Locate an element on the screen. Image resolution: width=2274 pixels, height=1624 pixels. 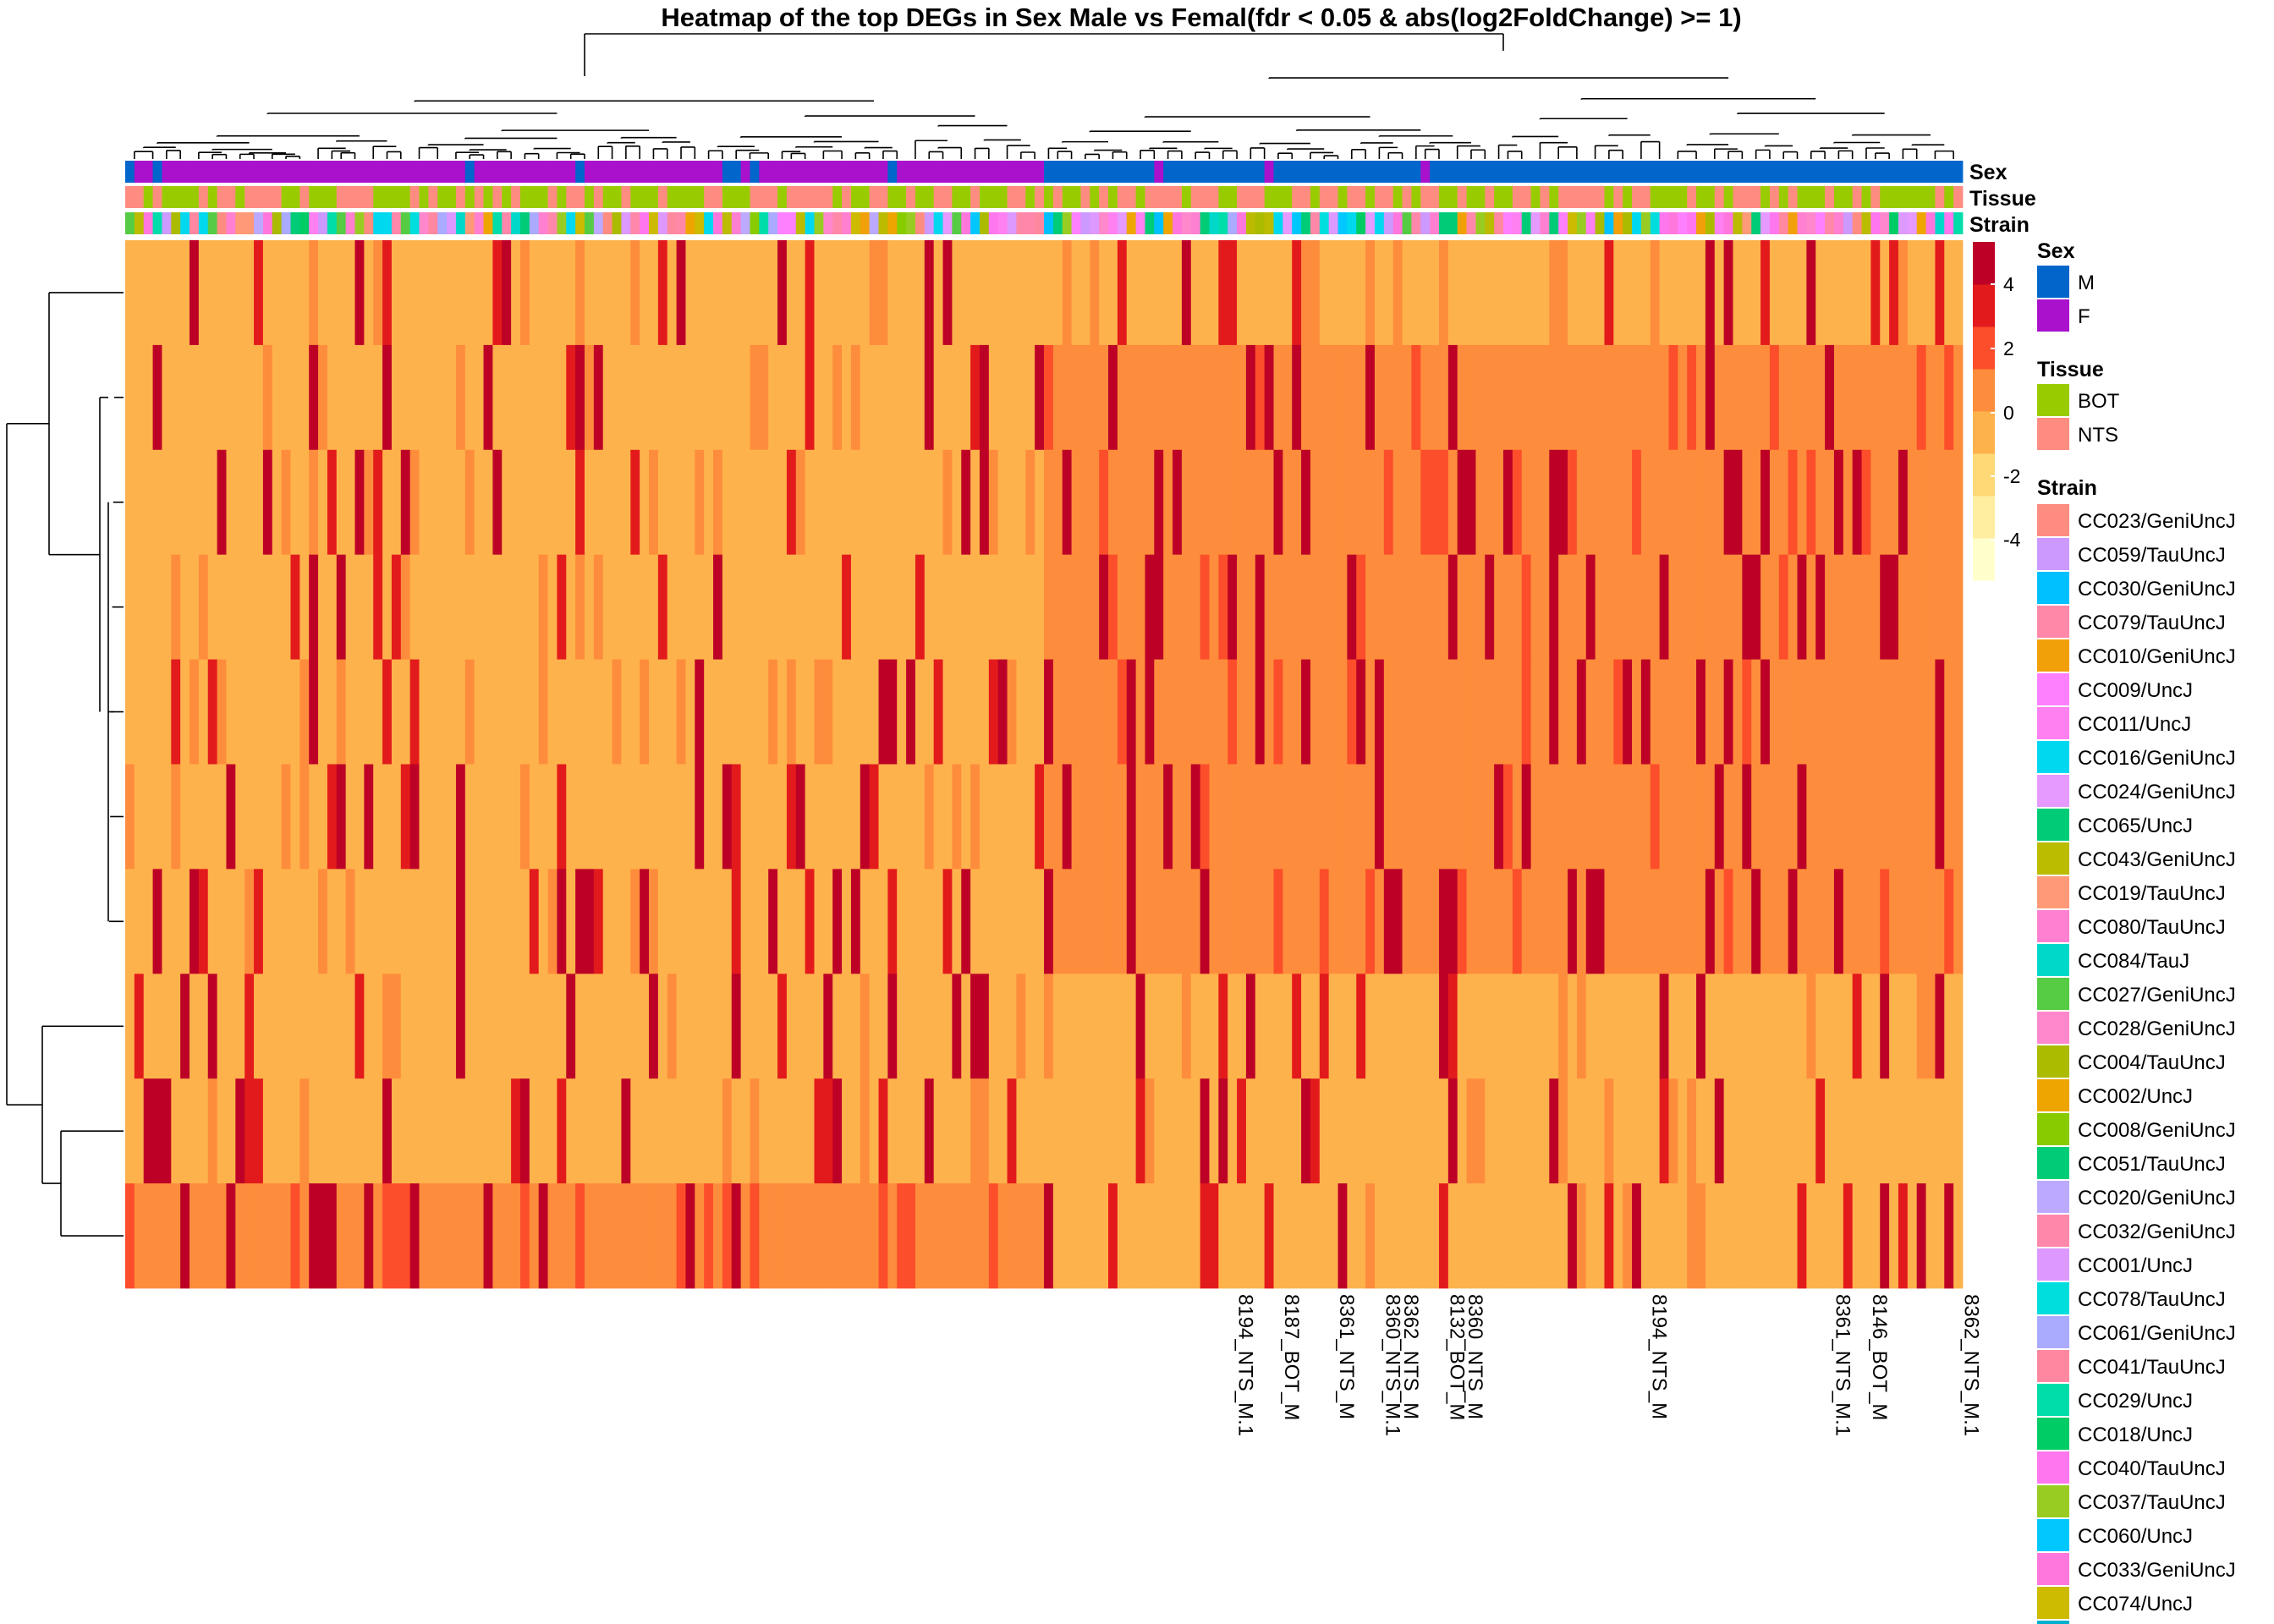
legend-label: CC079/TauUncJ is located at coordinates (2152, 623).